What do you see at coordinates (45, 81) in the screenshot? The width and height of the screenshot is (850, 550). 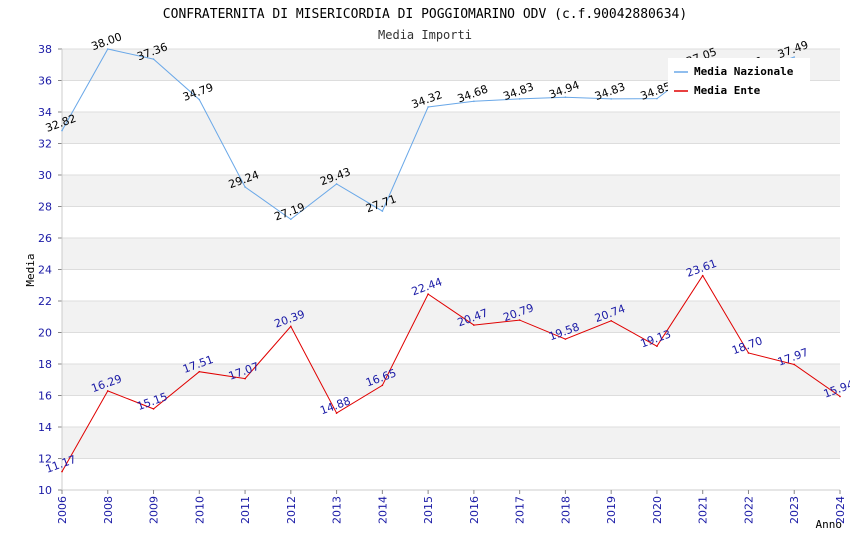 I see `y-tick-label: 36` at bounding box center [45, 81].